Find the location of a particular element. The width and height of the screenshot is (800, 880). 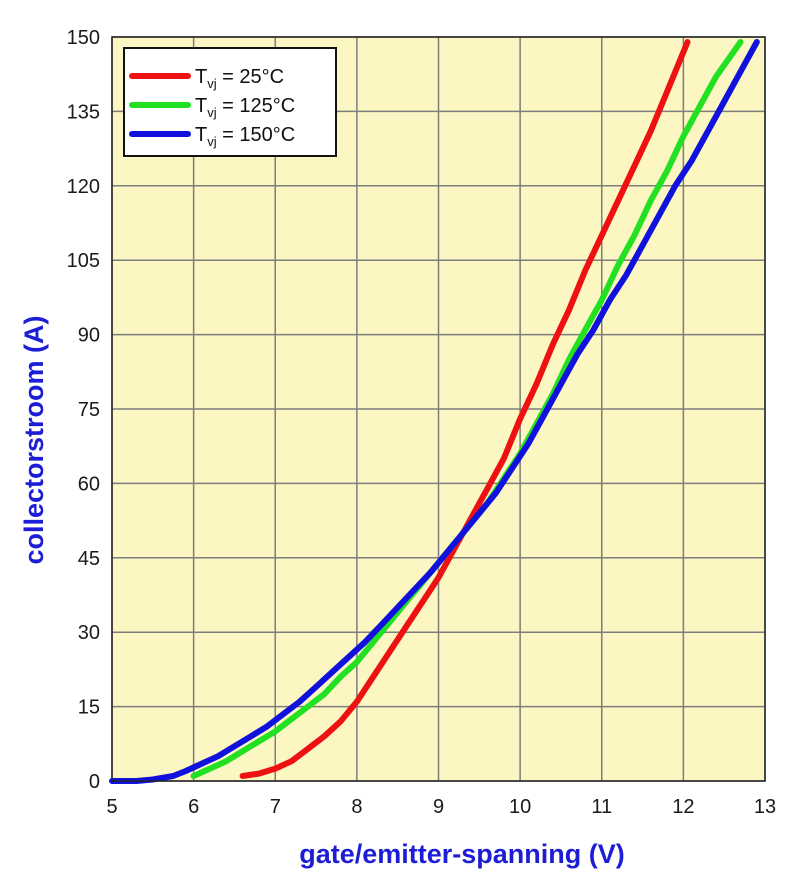

y-tick-label: 150 is located at coordinates (83, 38).